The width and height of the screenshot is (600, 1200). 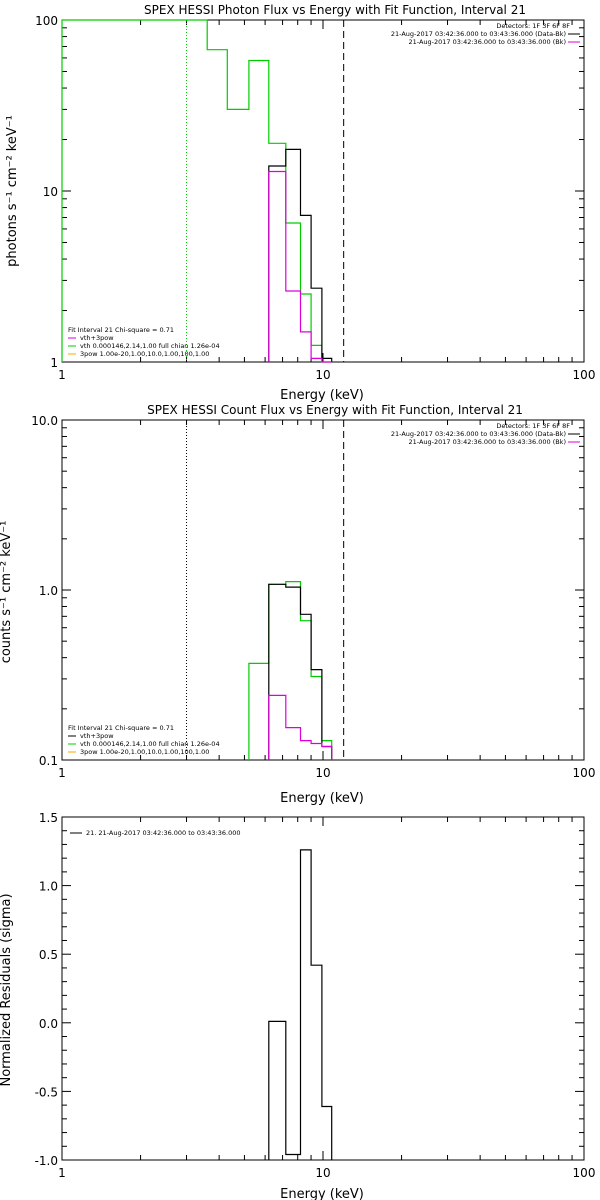 I want to click on y-tick-label: 0.1, so click(x=48, y=761).